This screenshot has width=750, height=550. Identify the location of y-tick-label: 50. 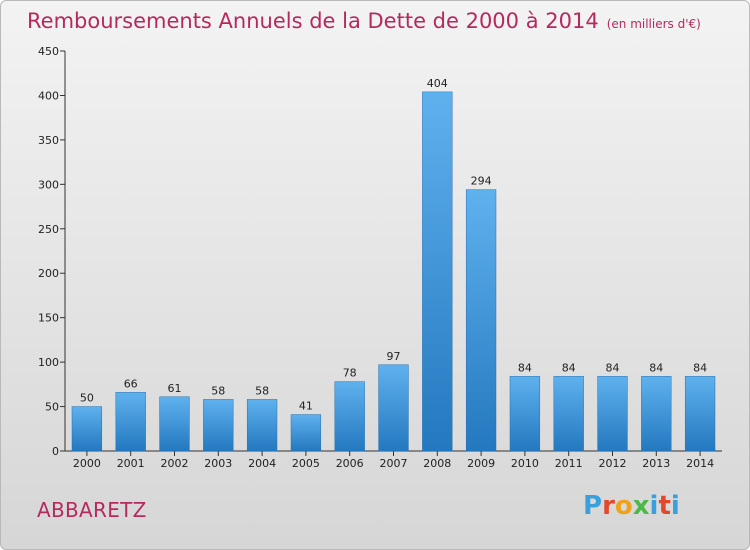
(52, 407).